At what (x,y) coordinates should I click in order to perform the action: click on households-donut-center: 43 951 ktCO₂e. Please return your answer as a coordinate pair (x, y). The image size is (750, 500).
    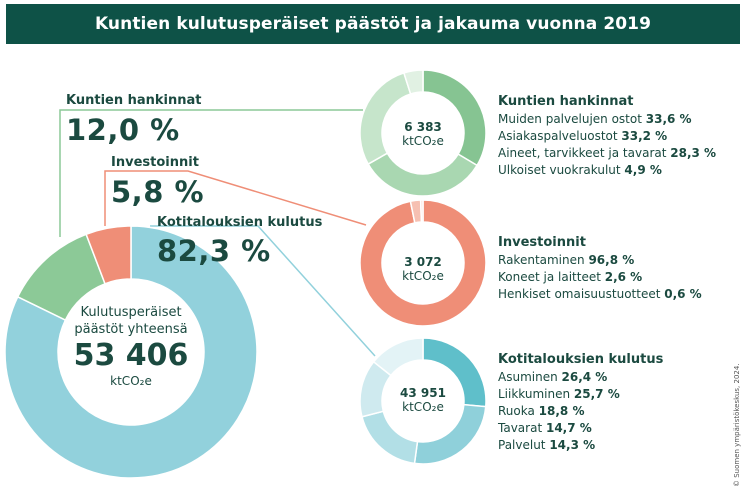
    Looking at the image, I should click on (423, 400).